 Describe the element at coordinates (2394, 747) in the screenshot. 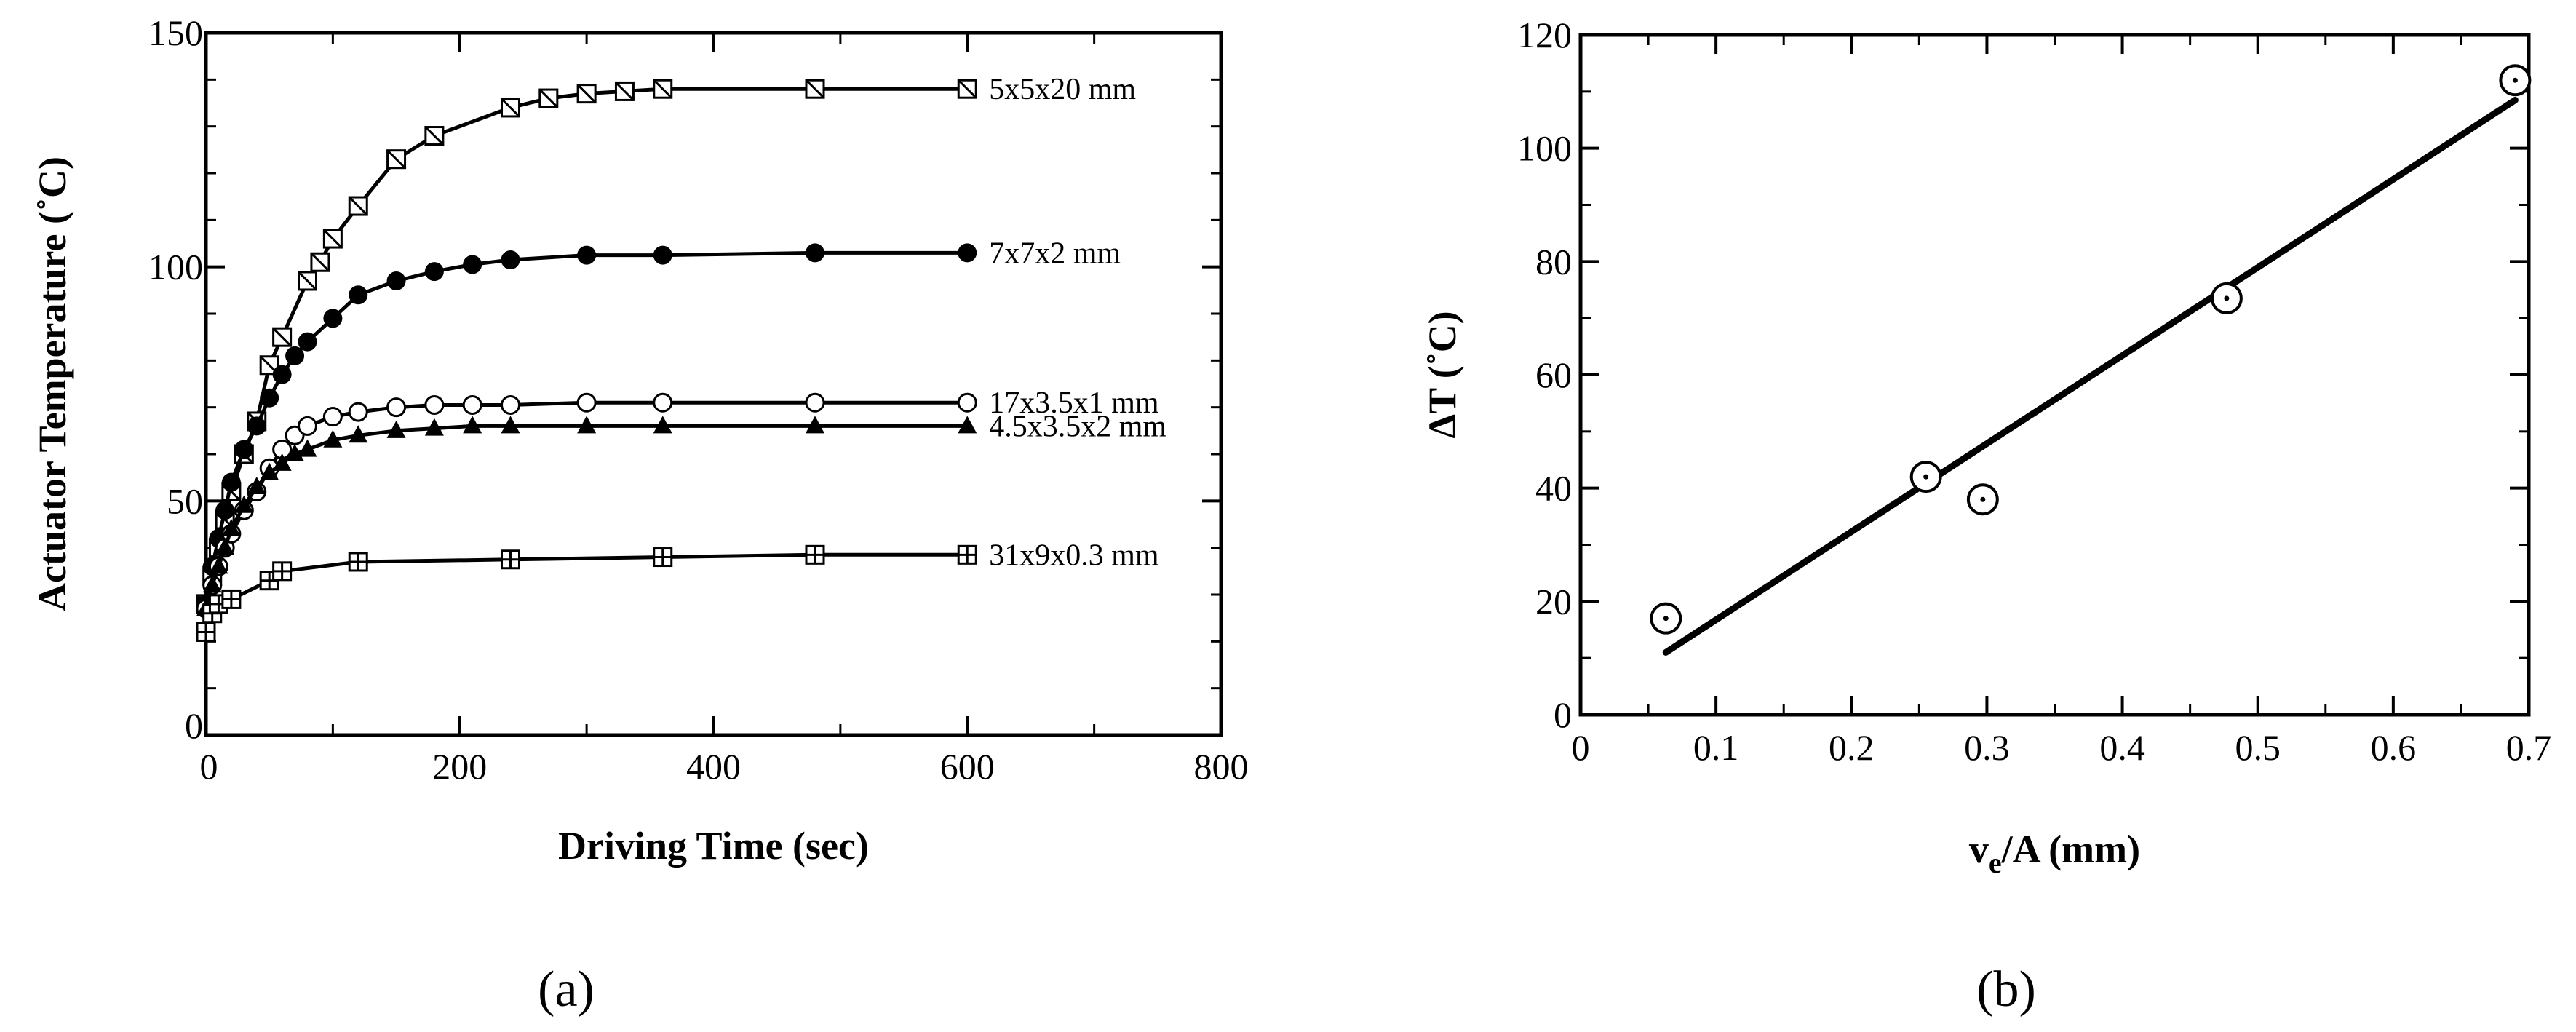

I see `x-tick-label: 0.6` at that location.